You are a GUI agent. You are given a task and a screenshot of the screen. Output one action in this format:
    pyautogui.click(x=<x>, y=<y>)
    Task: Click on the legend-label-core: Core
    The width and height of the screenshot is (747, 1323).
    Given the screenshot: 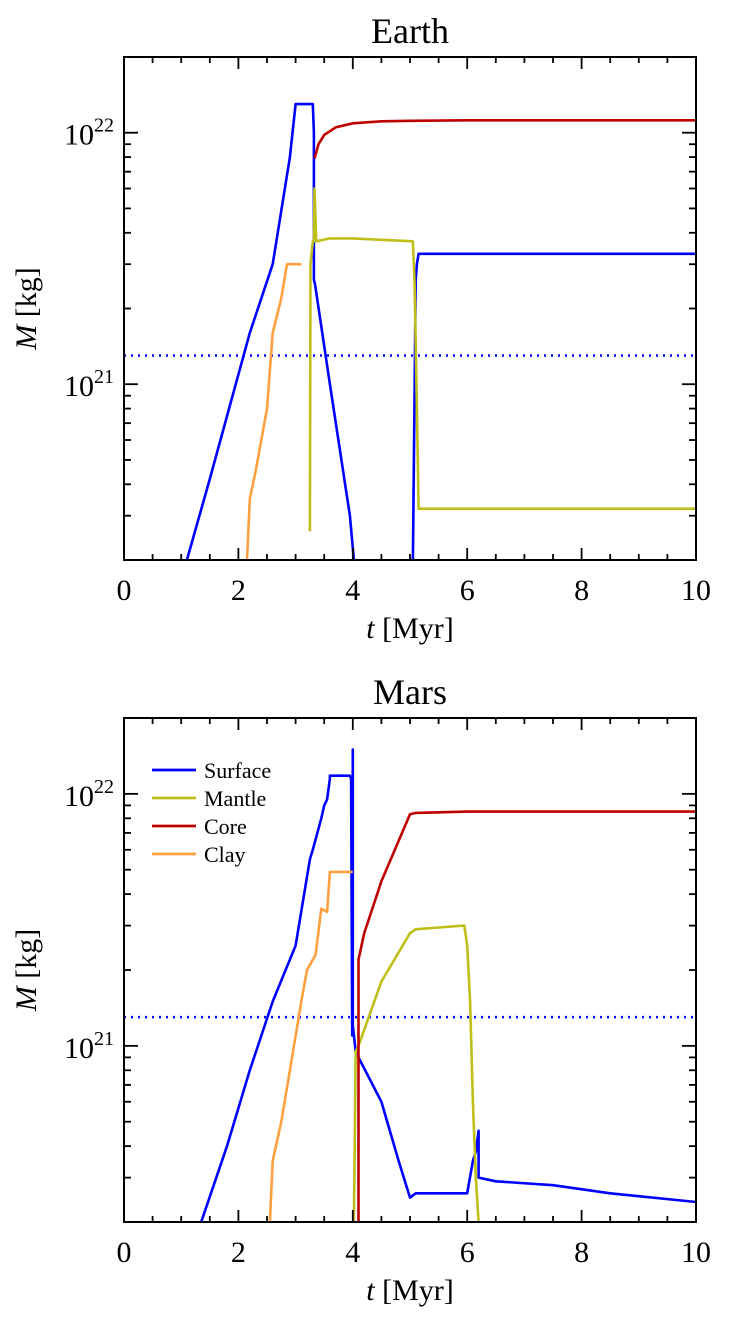 What is the action you would take?
    pyautogui.click(x=225, y=826)
    